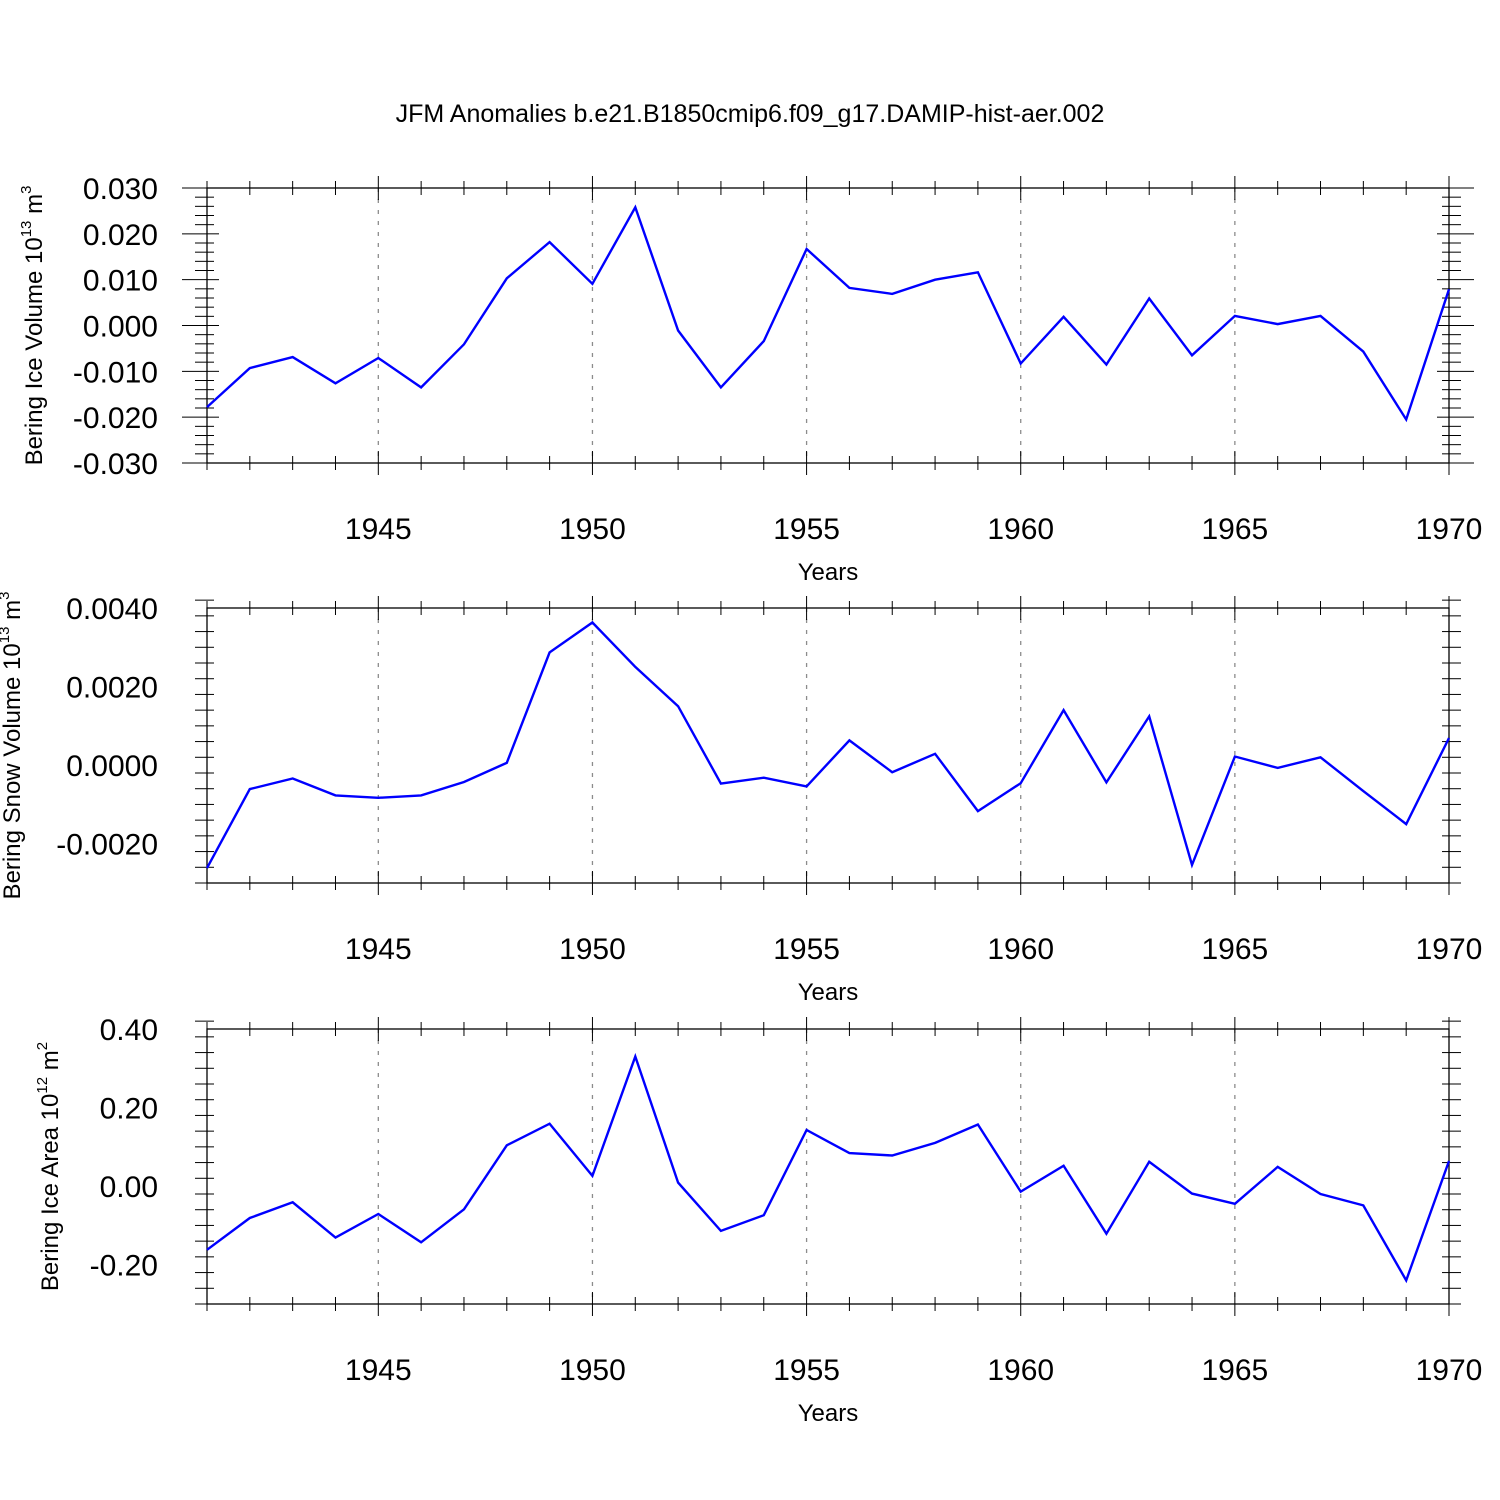 The width and height of the screenshot is (1500, 1500). I want to click on y-tick-label: -0.030, so click(115, 464).